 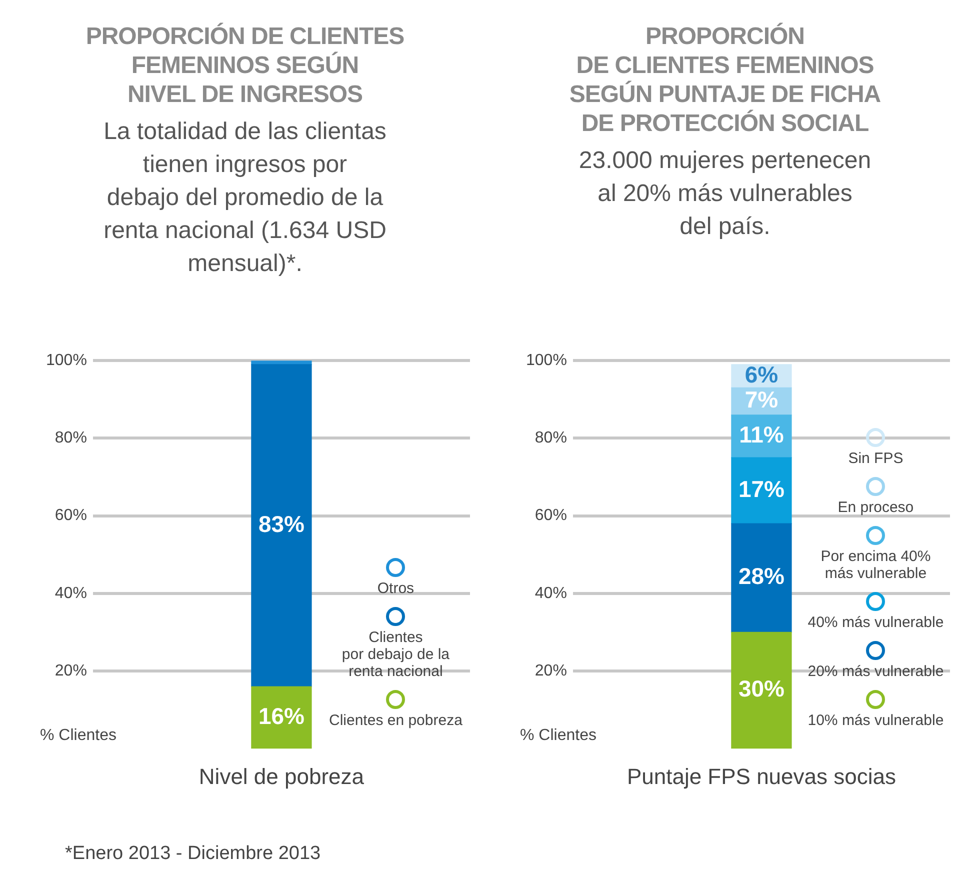 I want to click on legend-label: Por encima 40% más vulnerable, so click(x=875, y=565).